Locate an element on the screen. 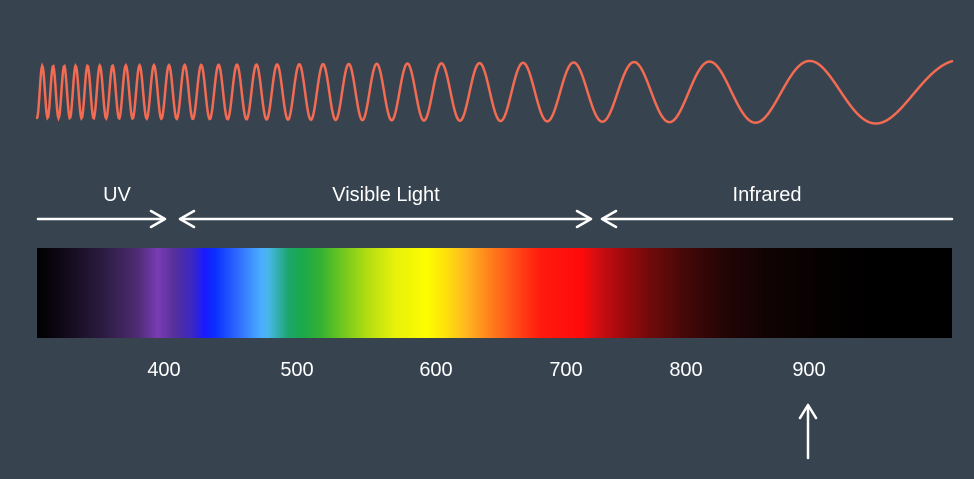 This screenshot has width=974, height=479. tick-label-500: 500 is located at coordinates (297, 370).